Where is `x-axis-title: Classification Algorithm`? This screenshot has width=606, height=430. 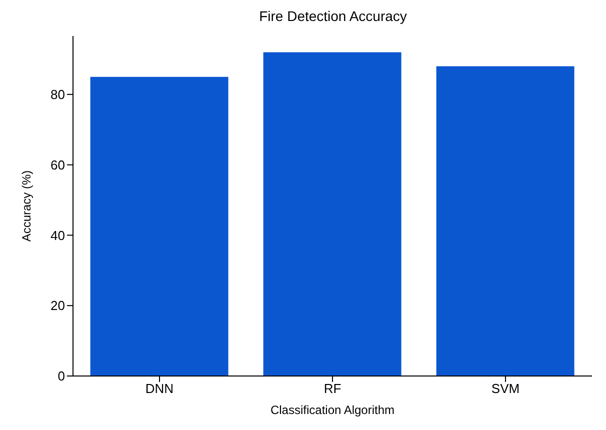
x-axis-title: Classification Algorithm is located at coordinates (332, 410).